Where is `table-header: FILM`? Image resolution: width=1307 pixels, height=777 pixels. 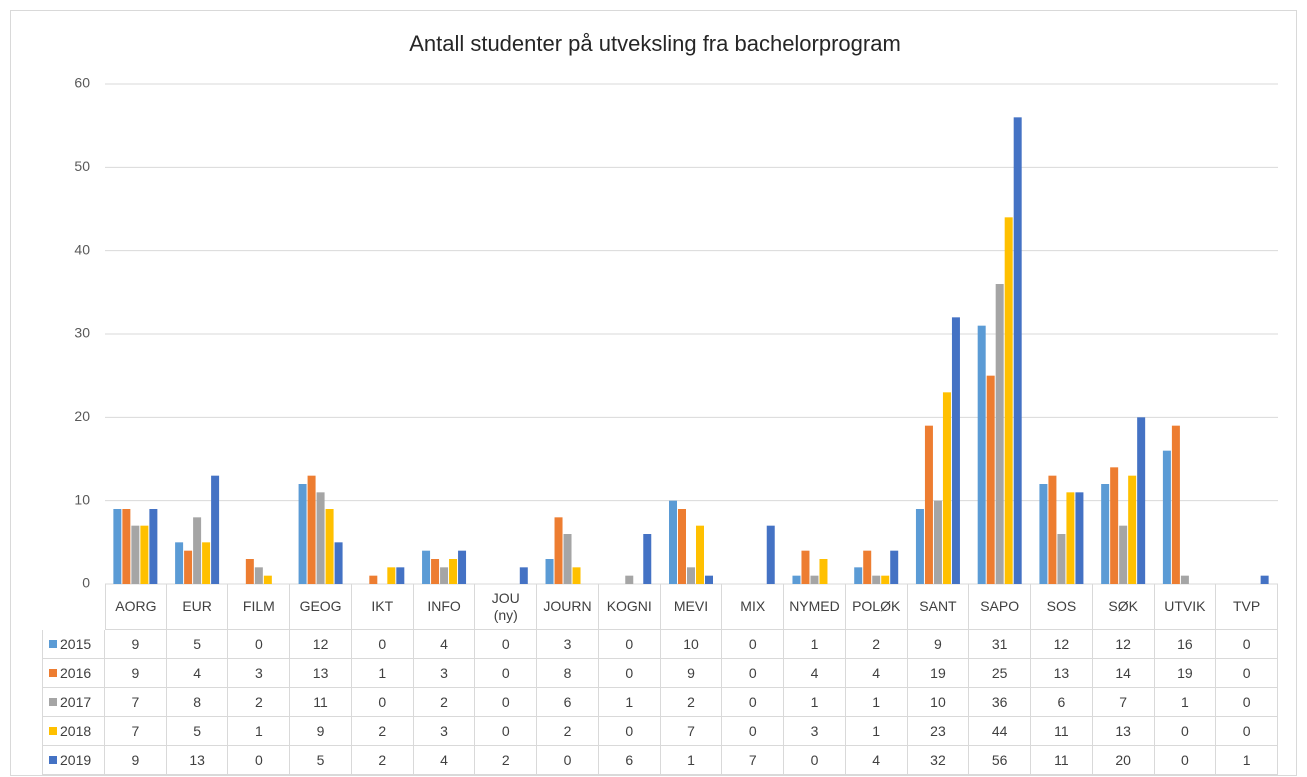
table-header: FILM is located at coordinates (259, 607).